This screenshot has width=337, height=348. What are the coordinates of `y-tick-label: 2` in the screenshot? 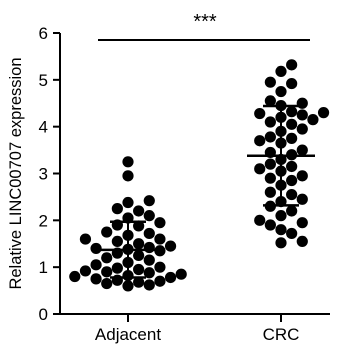 It's located at (43, 220).